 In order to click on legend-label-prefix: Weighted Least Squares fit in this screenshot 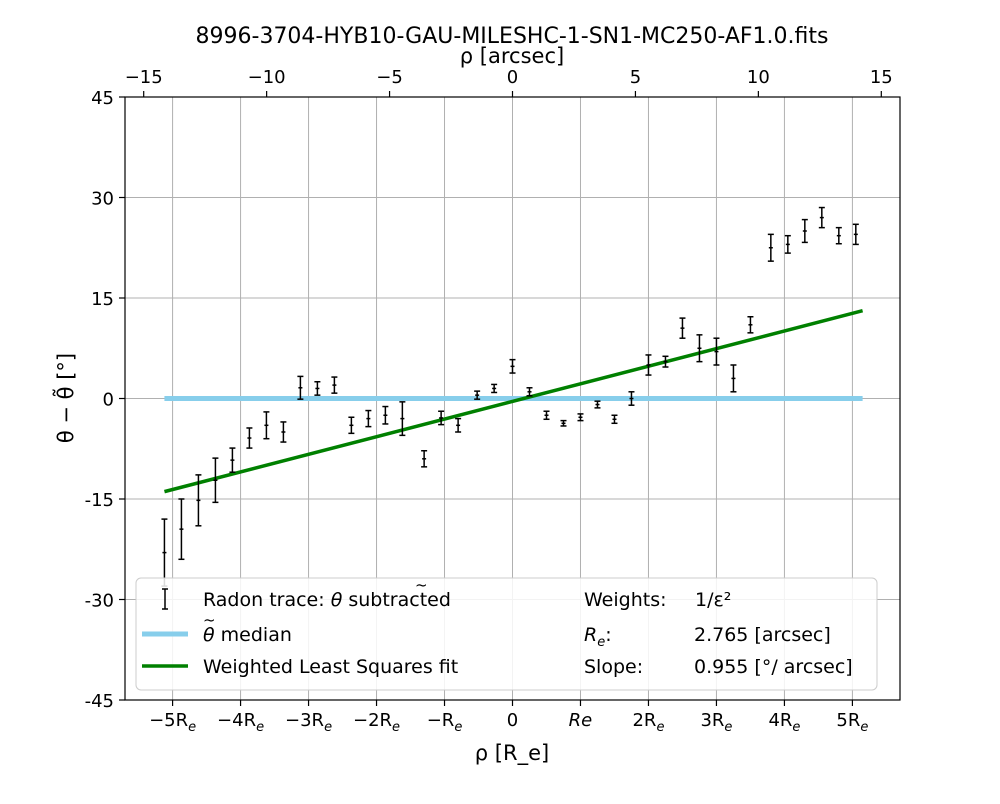, I will do `click(330, 667)`.